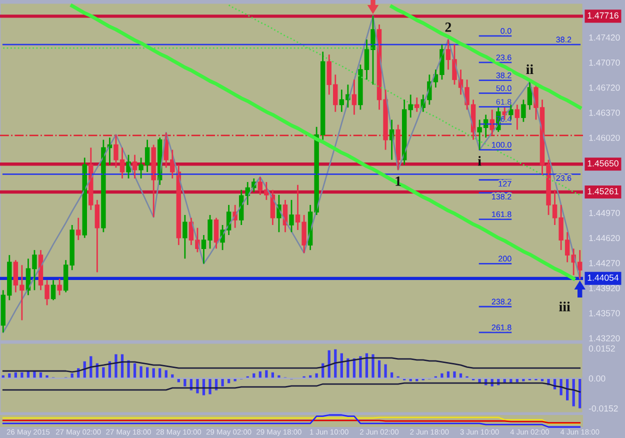  What do you see at coordinates (398, 181) in the screenshot?
I see `annotation: 1` at bounding box center [398, 181].